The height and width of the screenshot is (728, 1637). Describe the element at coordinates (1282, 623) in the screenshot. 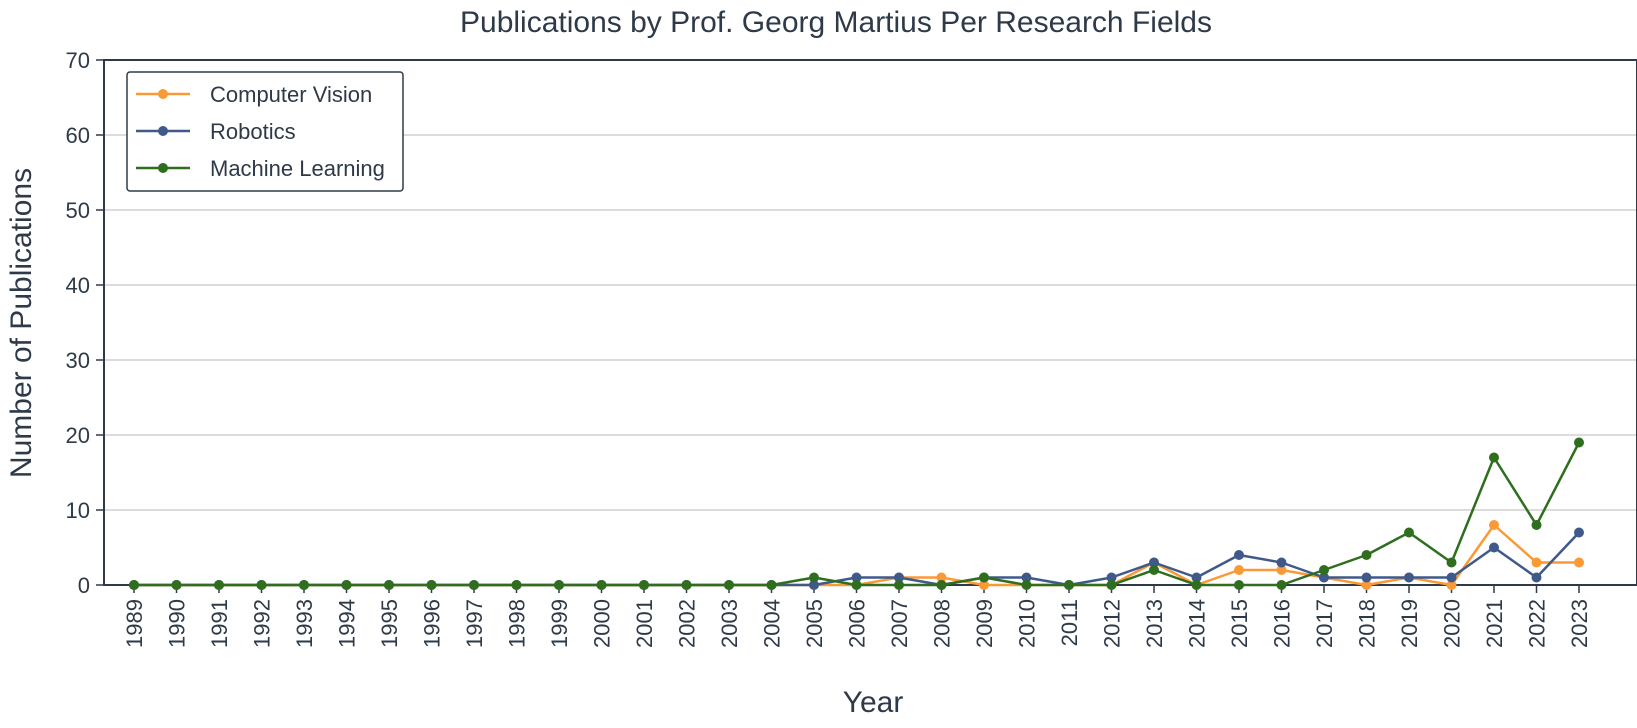

I see `x-tick-label: 2016` at that location.